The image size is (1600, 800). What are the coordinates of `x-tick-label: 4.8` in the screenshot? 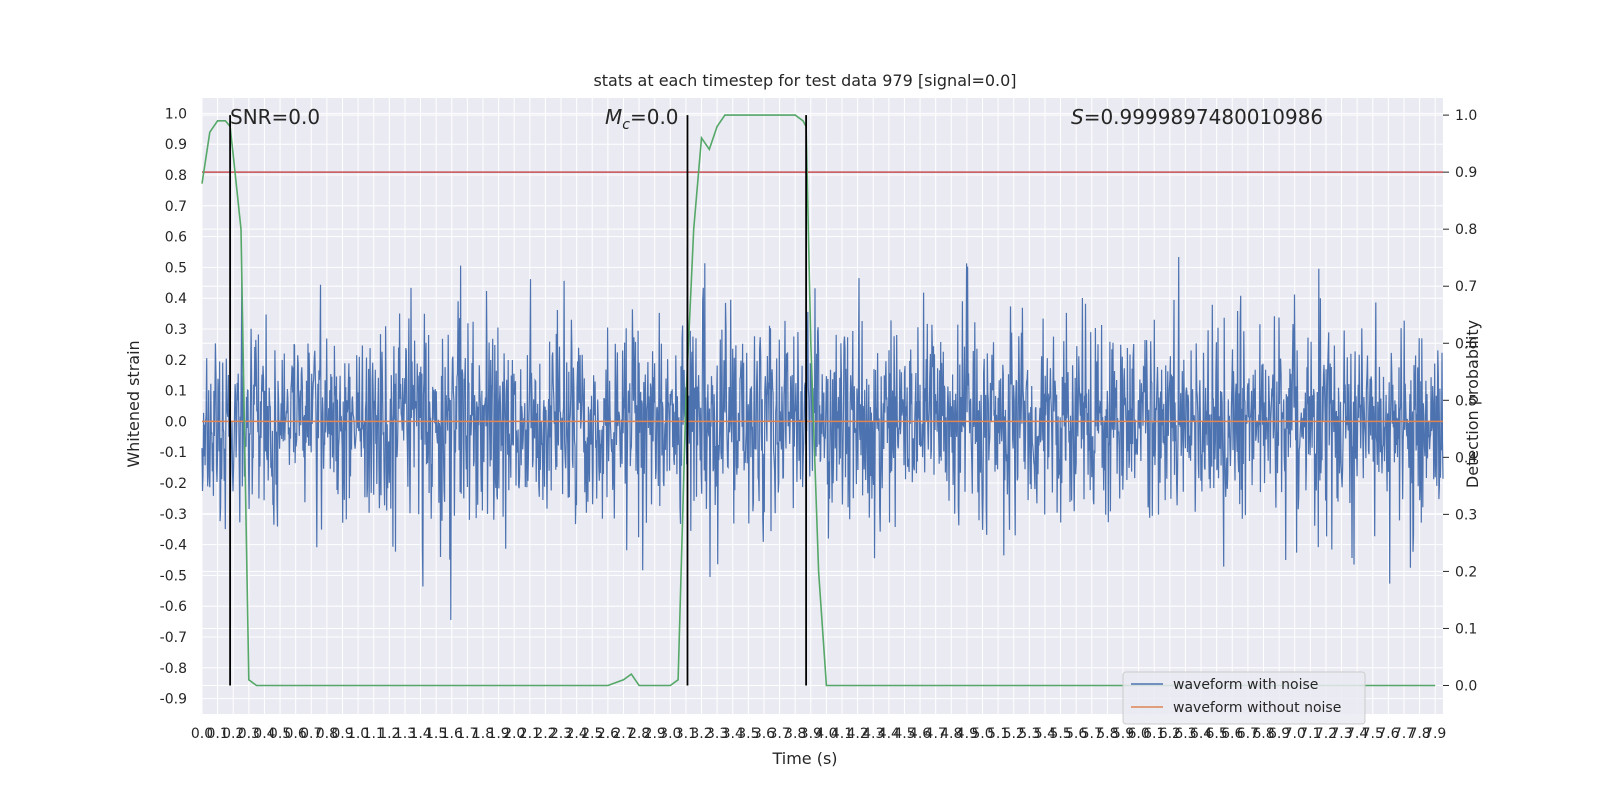 It's located at (951, 734).